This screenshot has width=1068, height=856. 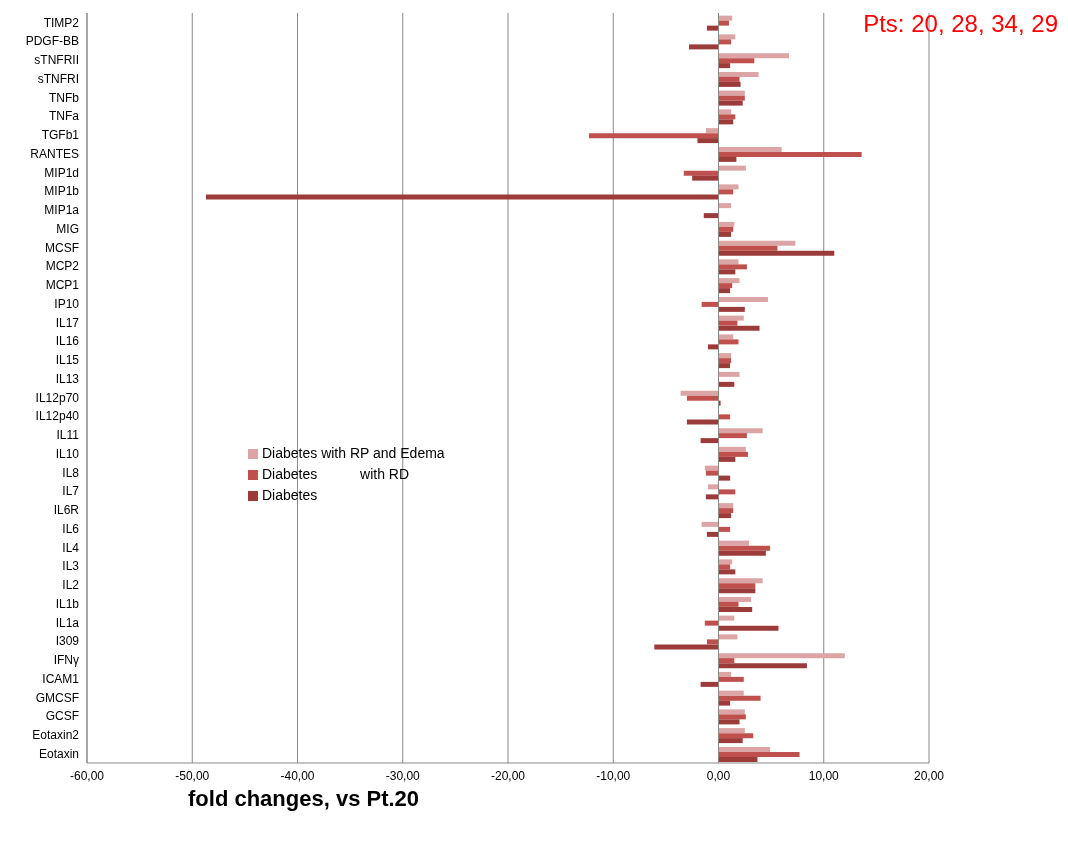 What do you see at coordinates (62, 247) in the screenshot?
I see `y-tick-label: MCSF` at bounding box center [62, 247].